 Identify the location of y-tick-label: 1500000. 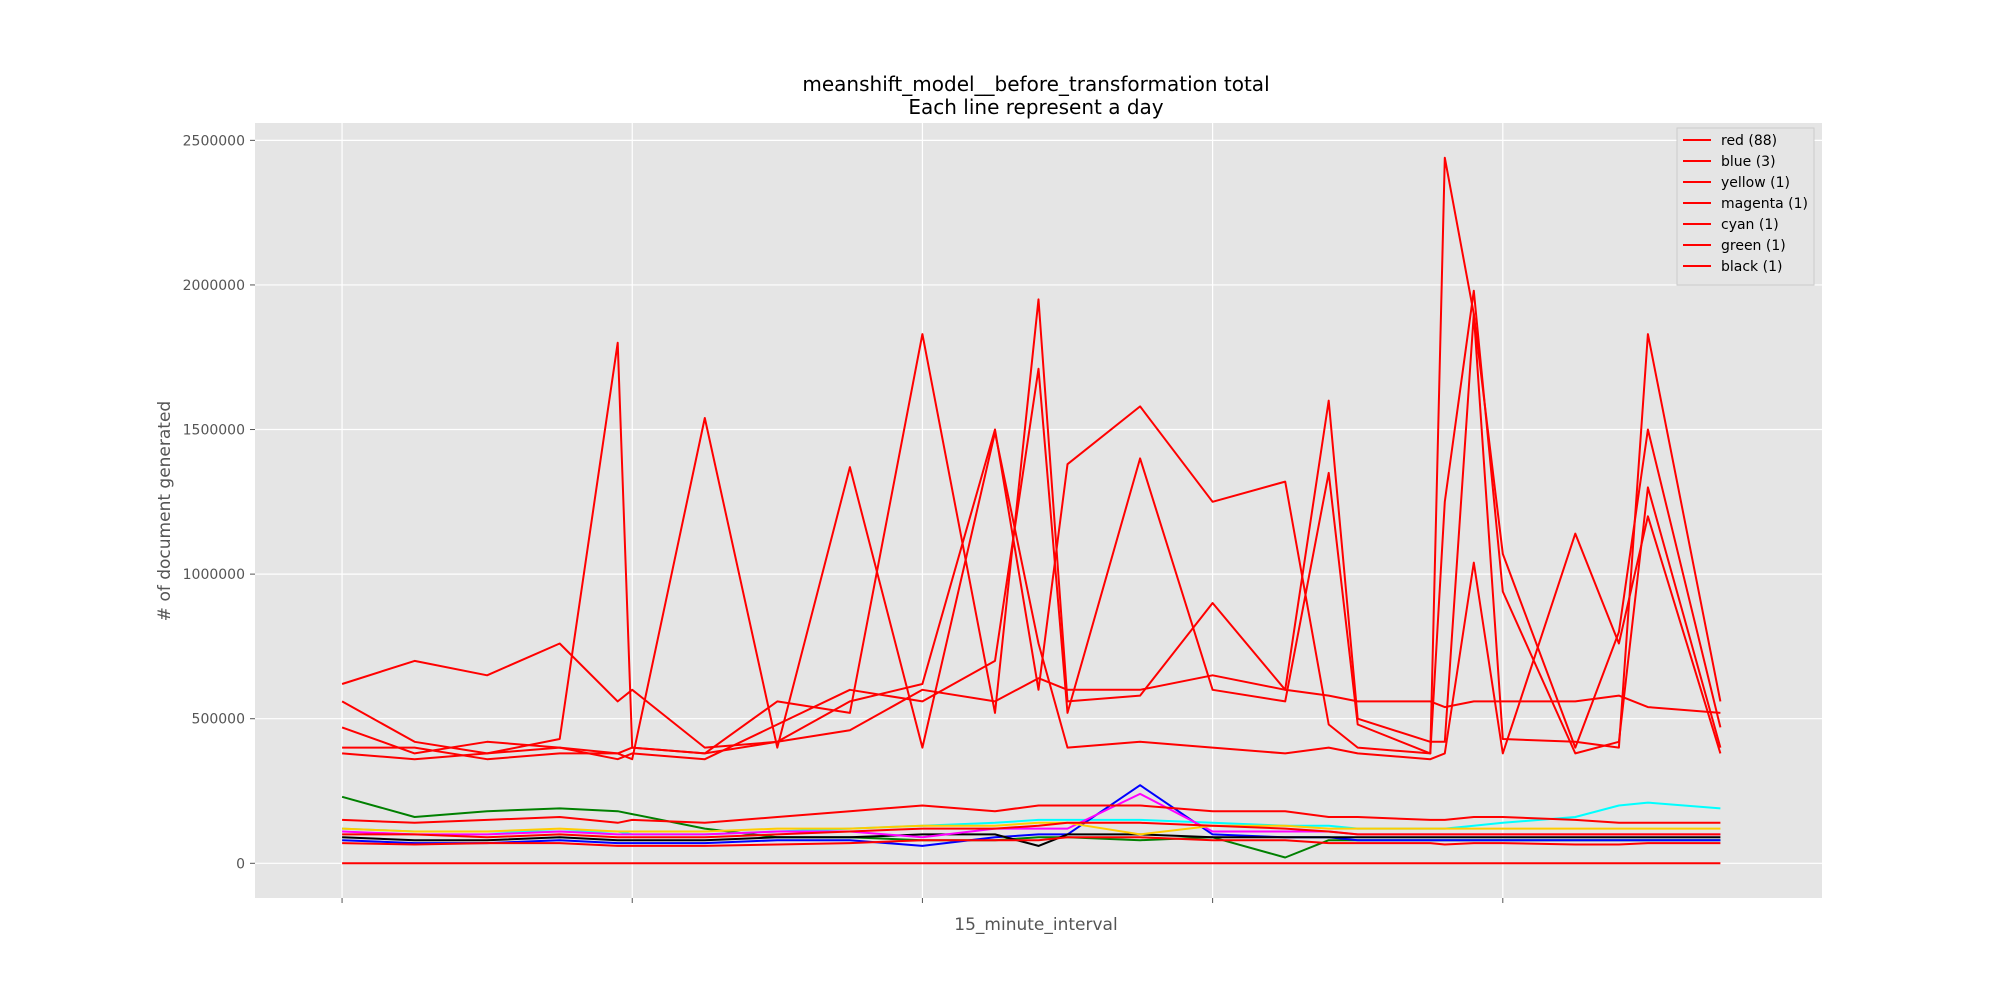
(214, 431).